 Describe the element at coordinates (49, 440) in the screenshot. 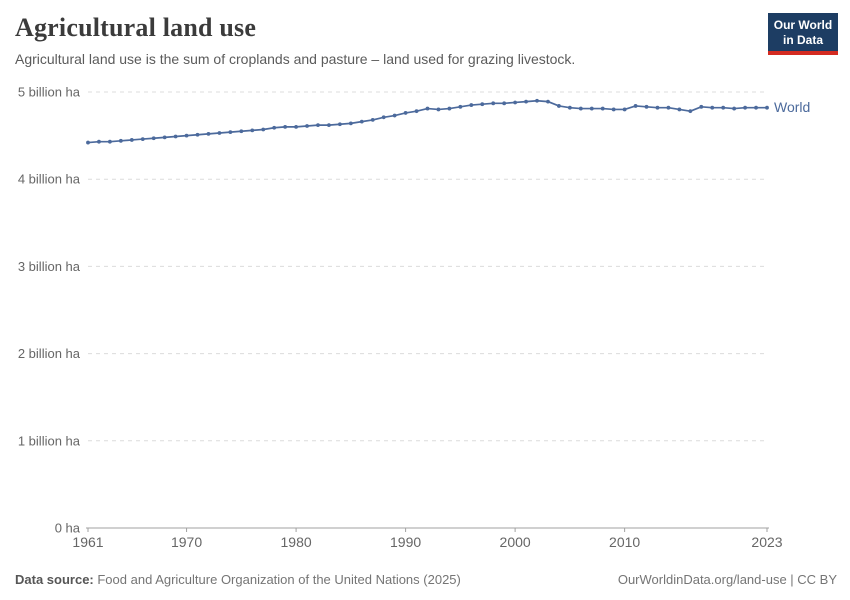

I see `y-axis-tick-label: 1 billion ha` at that location.